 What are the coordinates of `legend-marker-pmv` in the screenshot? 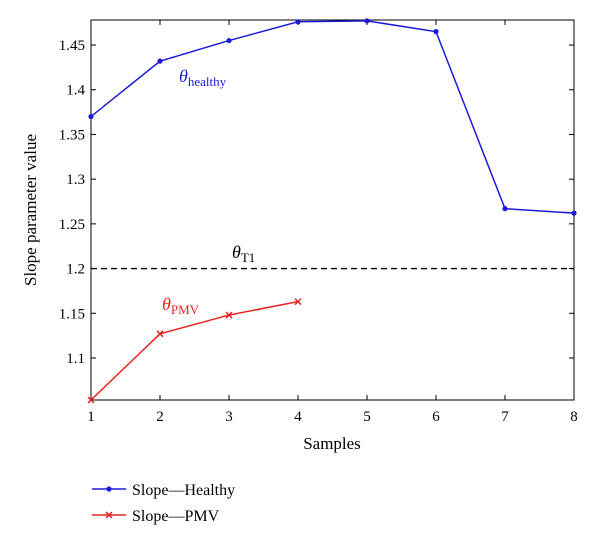 It's located at (109, 515).